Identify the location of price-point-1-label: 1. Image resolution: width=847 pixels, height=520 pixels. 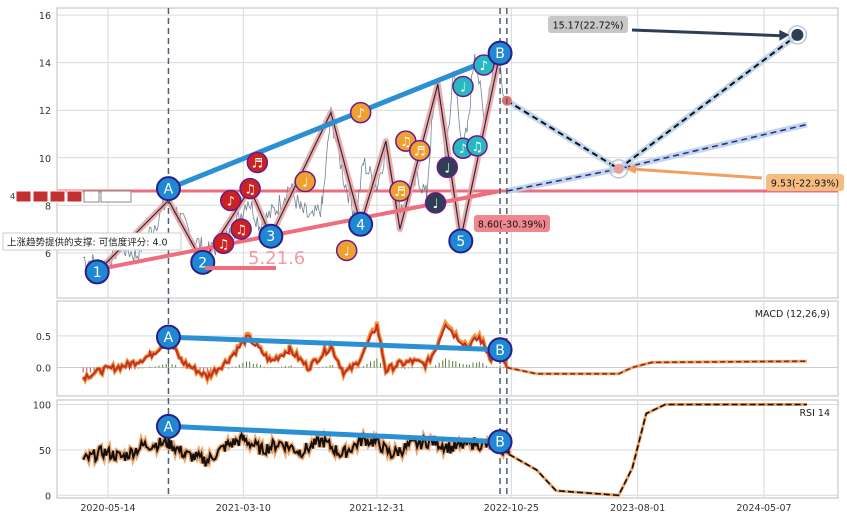
(97, 273).